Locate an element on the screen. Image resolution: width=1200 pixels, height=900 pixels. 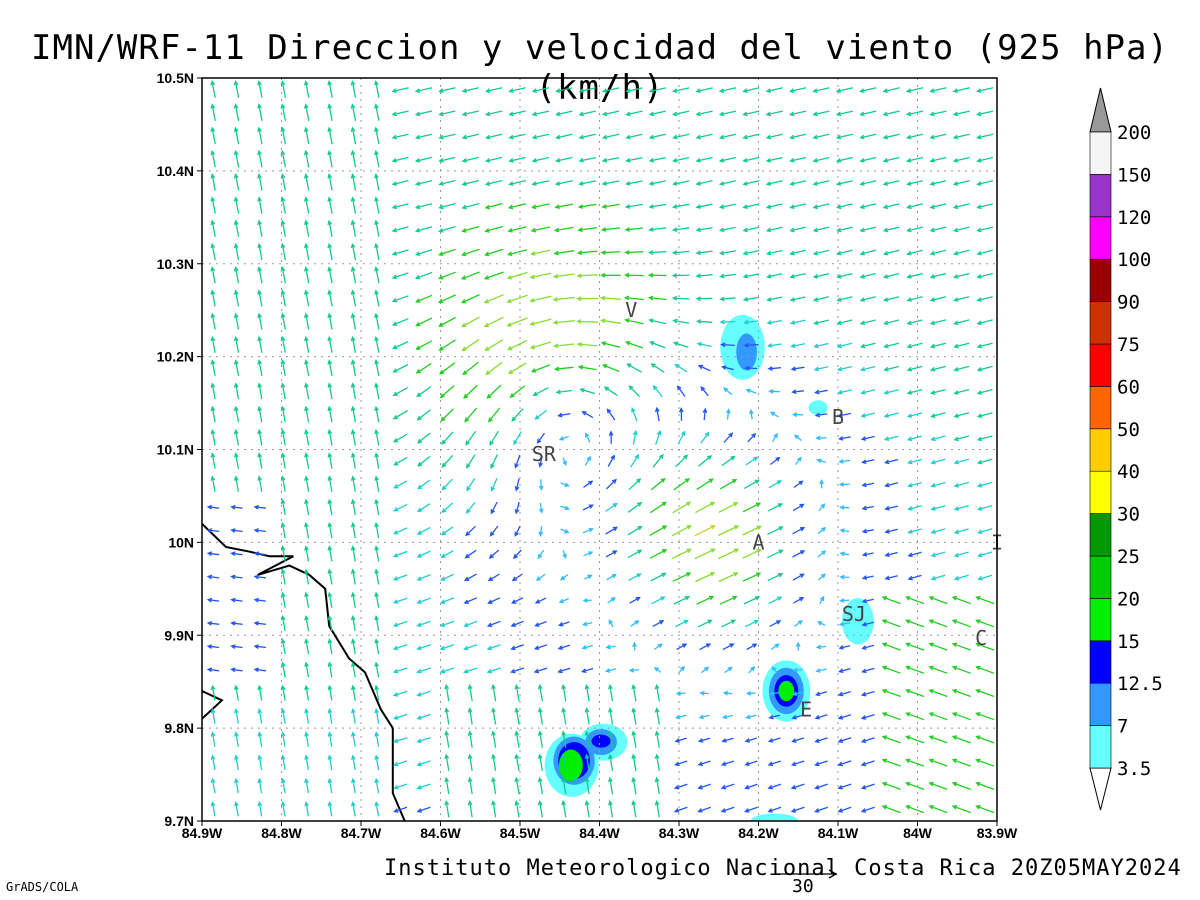
coastline is located at coordinates (304, 672).